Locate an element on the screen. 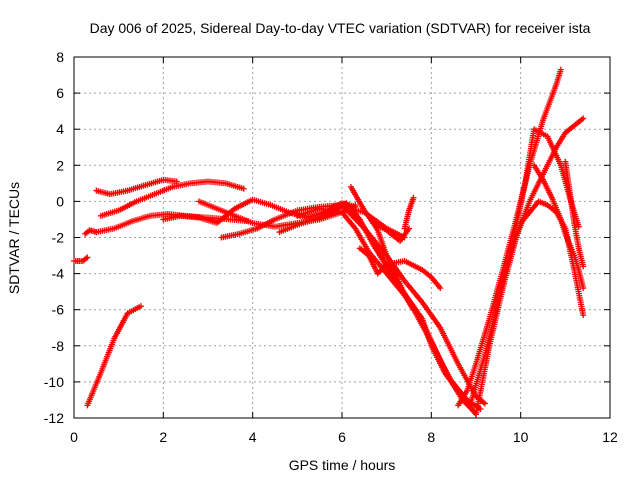 The image size is (640, 480). series-arc-p is located at coordinates (379, 214).